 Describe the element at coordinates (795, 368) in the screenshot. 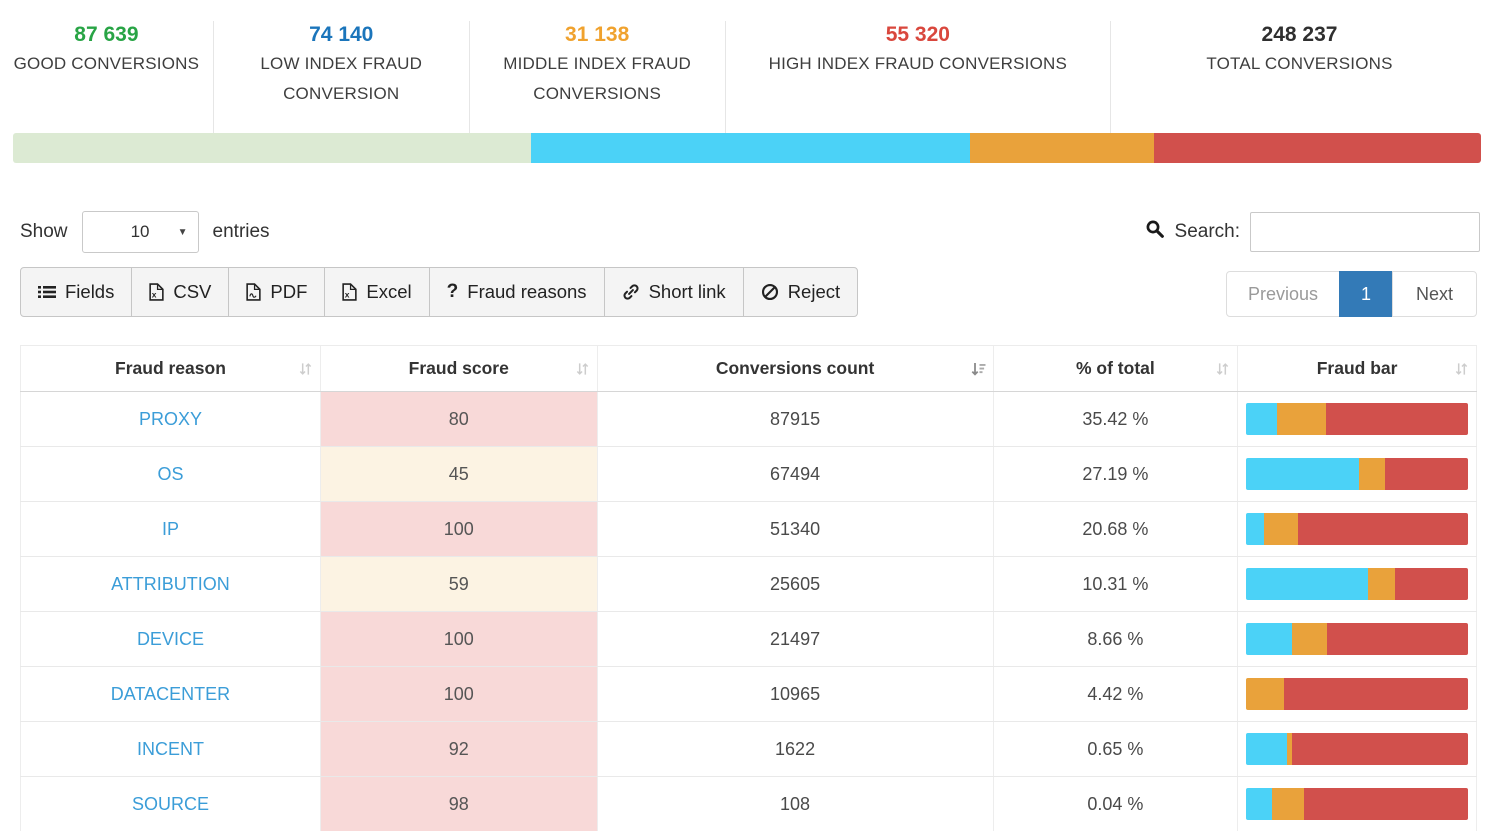

I see `column-header-conversions-count: Conversions count` at that location.